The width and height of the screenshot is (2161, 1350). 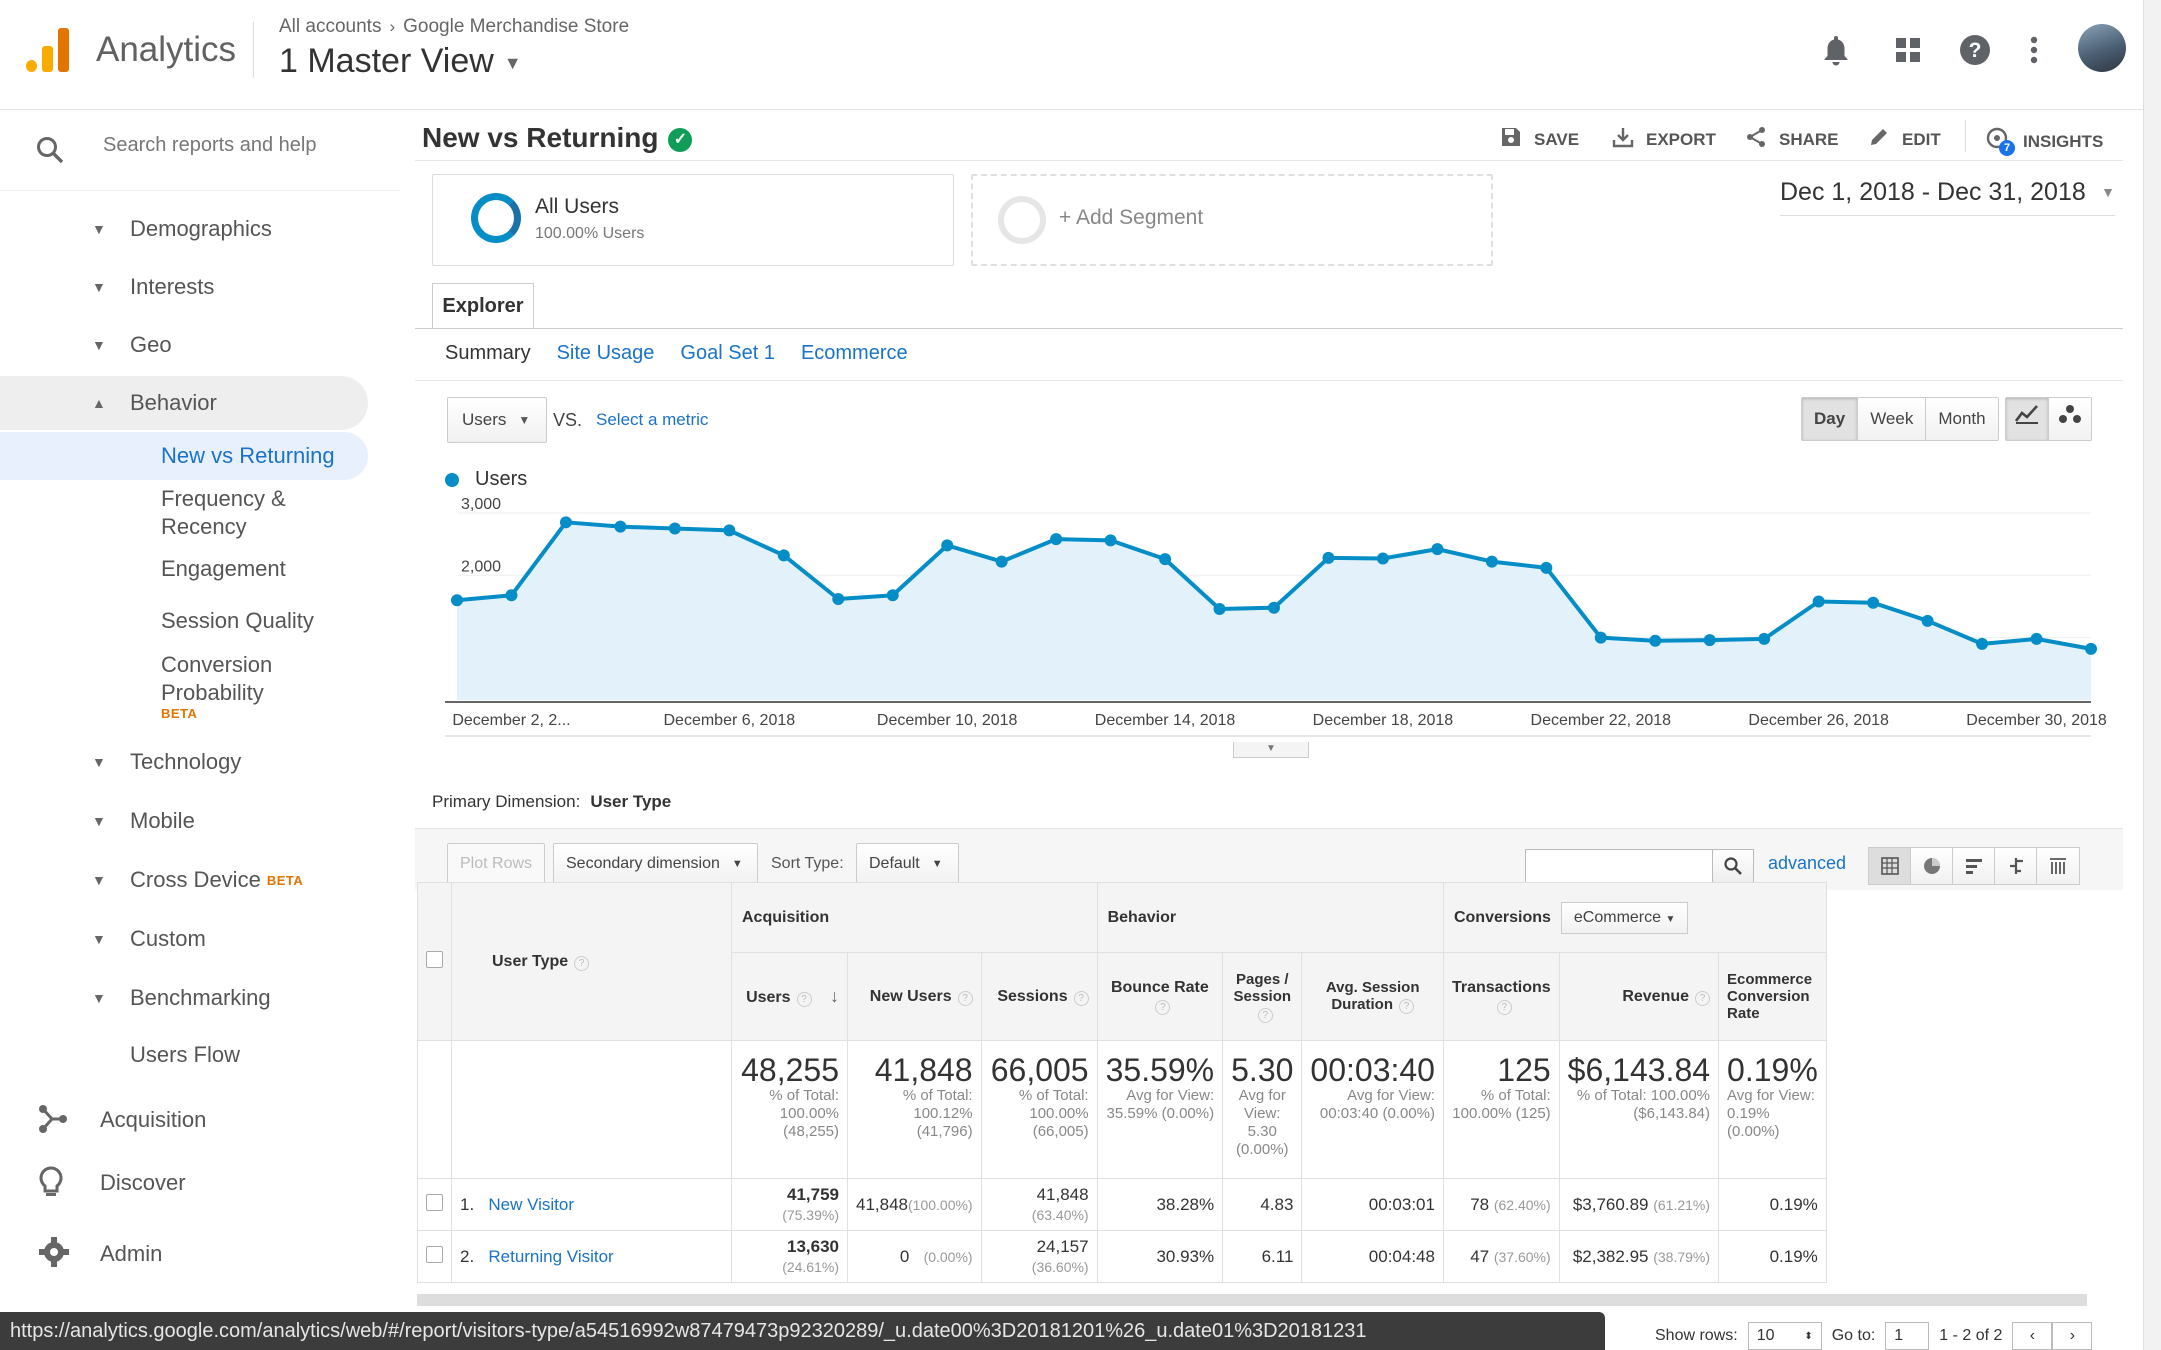 I want to click on sidebar-item-technology: ▼ Technology, so click(x=166, y=762).